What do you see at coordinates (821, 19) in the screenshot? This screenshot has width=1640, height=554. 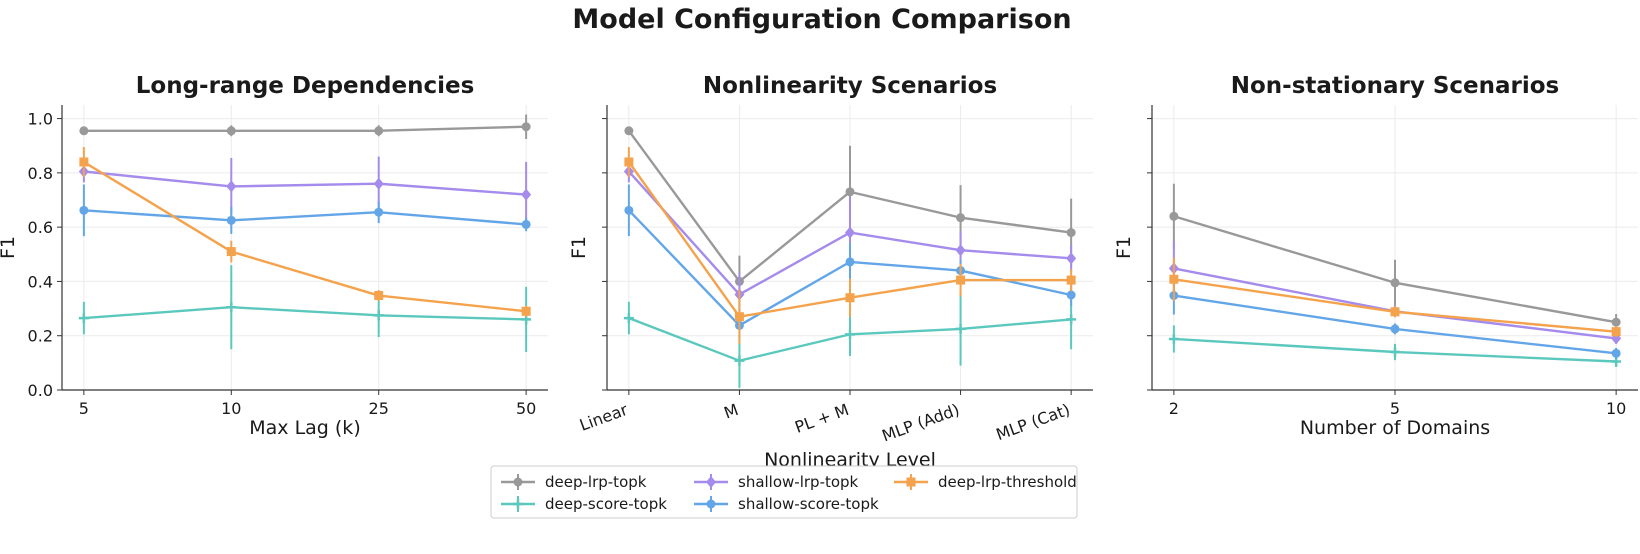 I see `figure-title: Model Configuration Comparison` at bounding box center [821, 19].